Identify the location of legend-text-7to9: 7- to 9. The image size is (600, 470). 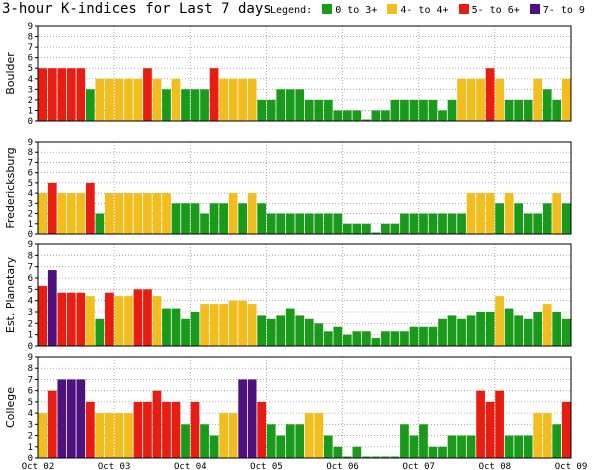
(563, 10).